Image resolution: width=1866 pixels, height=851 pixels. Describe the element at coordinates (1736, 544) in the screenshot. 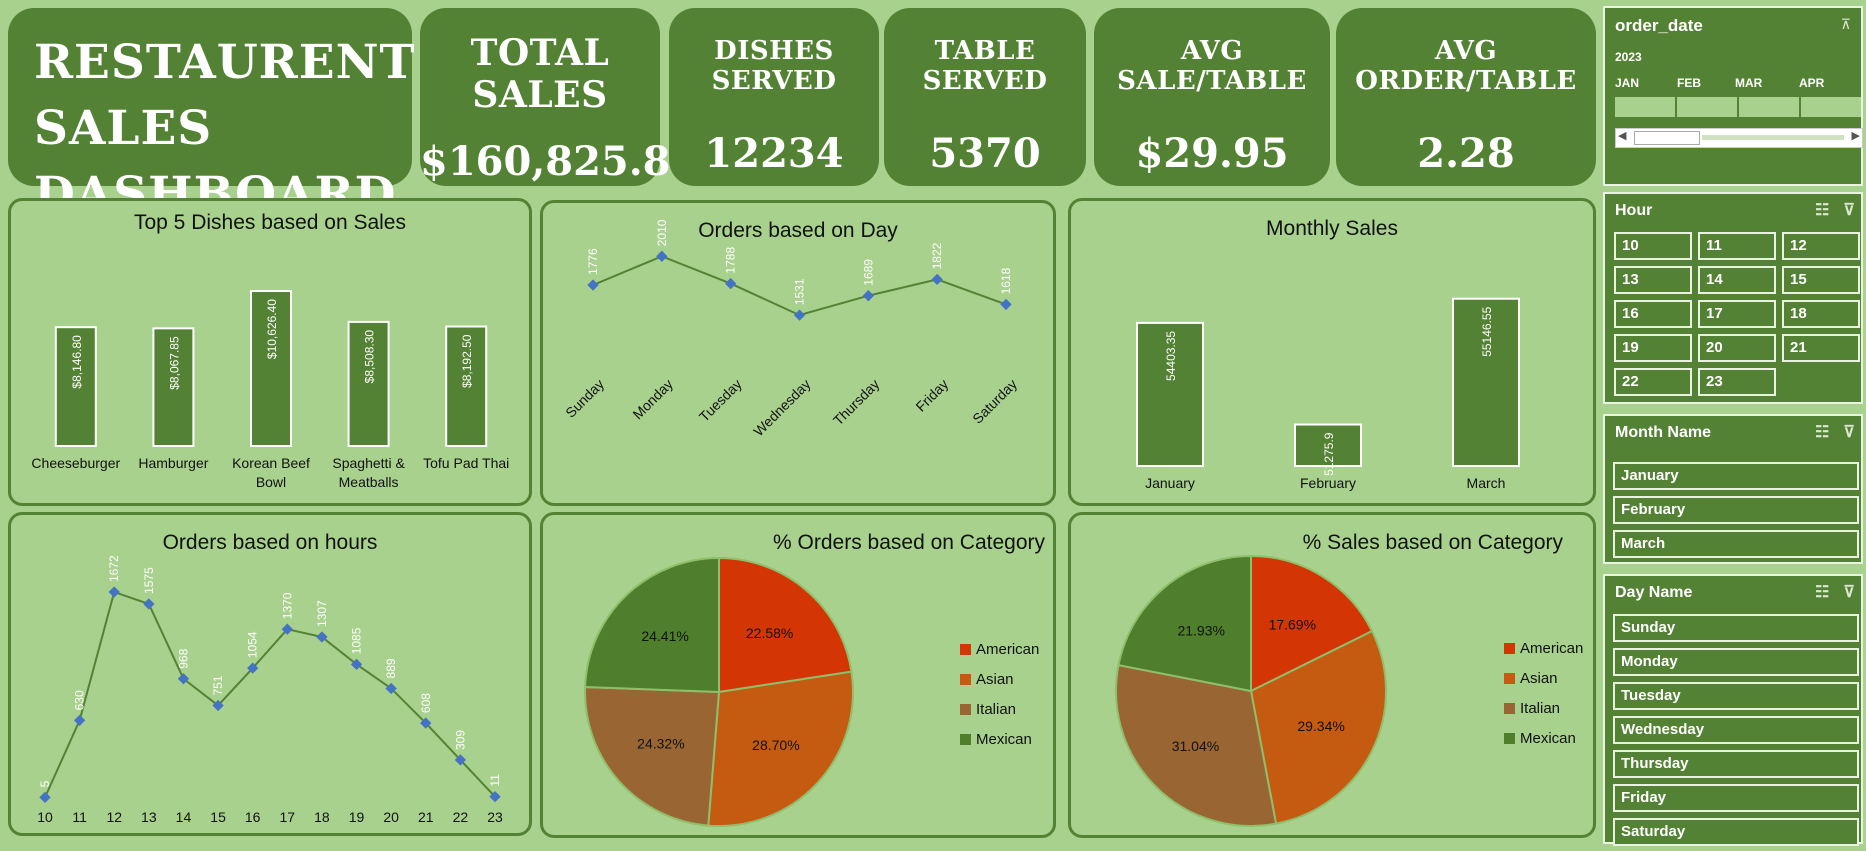

I see `slicer-item-month: March` at that location.